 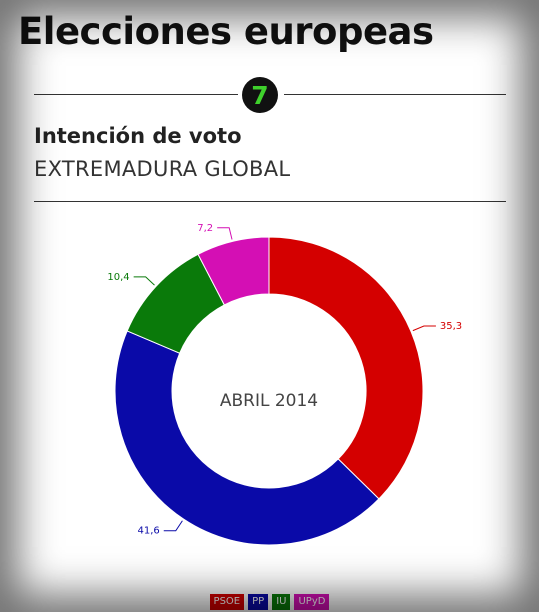 I want to click on data-label-pp: 41,6, so click(x=148, y=531).